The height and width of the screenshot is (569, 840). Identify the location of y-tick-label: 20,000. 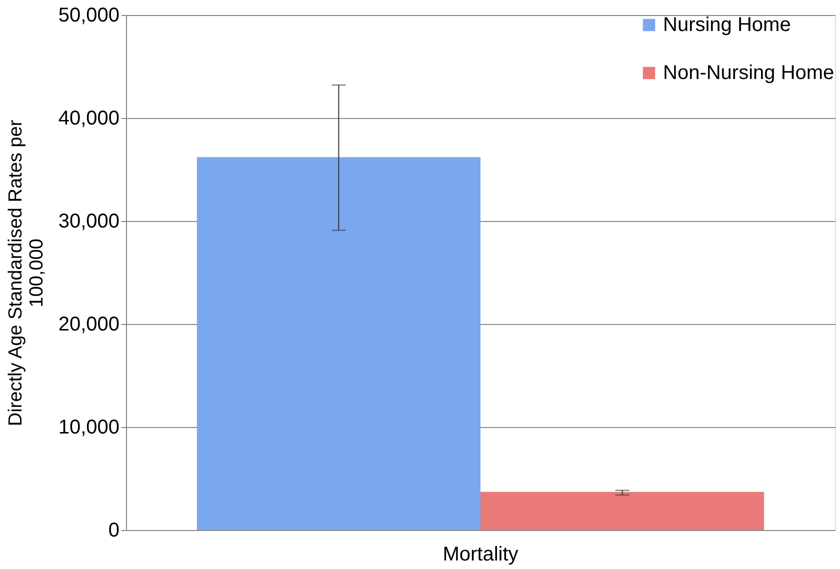
(89, 325).